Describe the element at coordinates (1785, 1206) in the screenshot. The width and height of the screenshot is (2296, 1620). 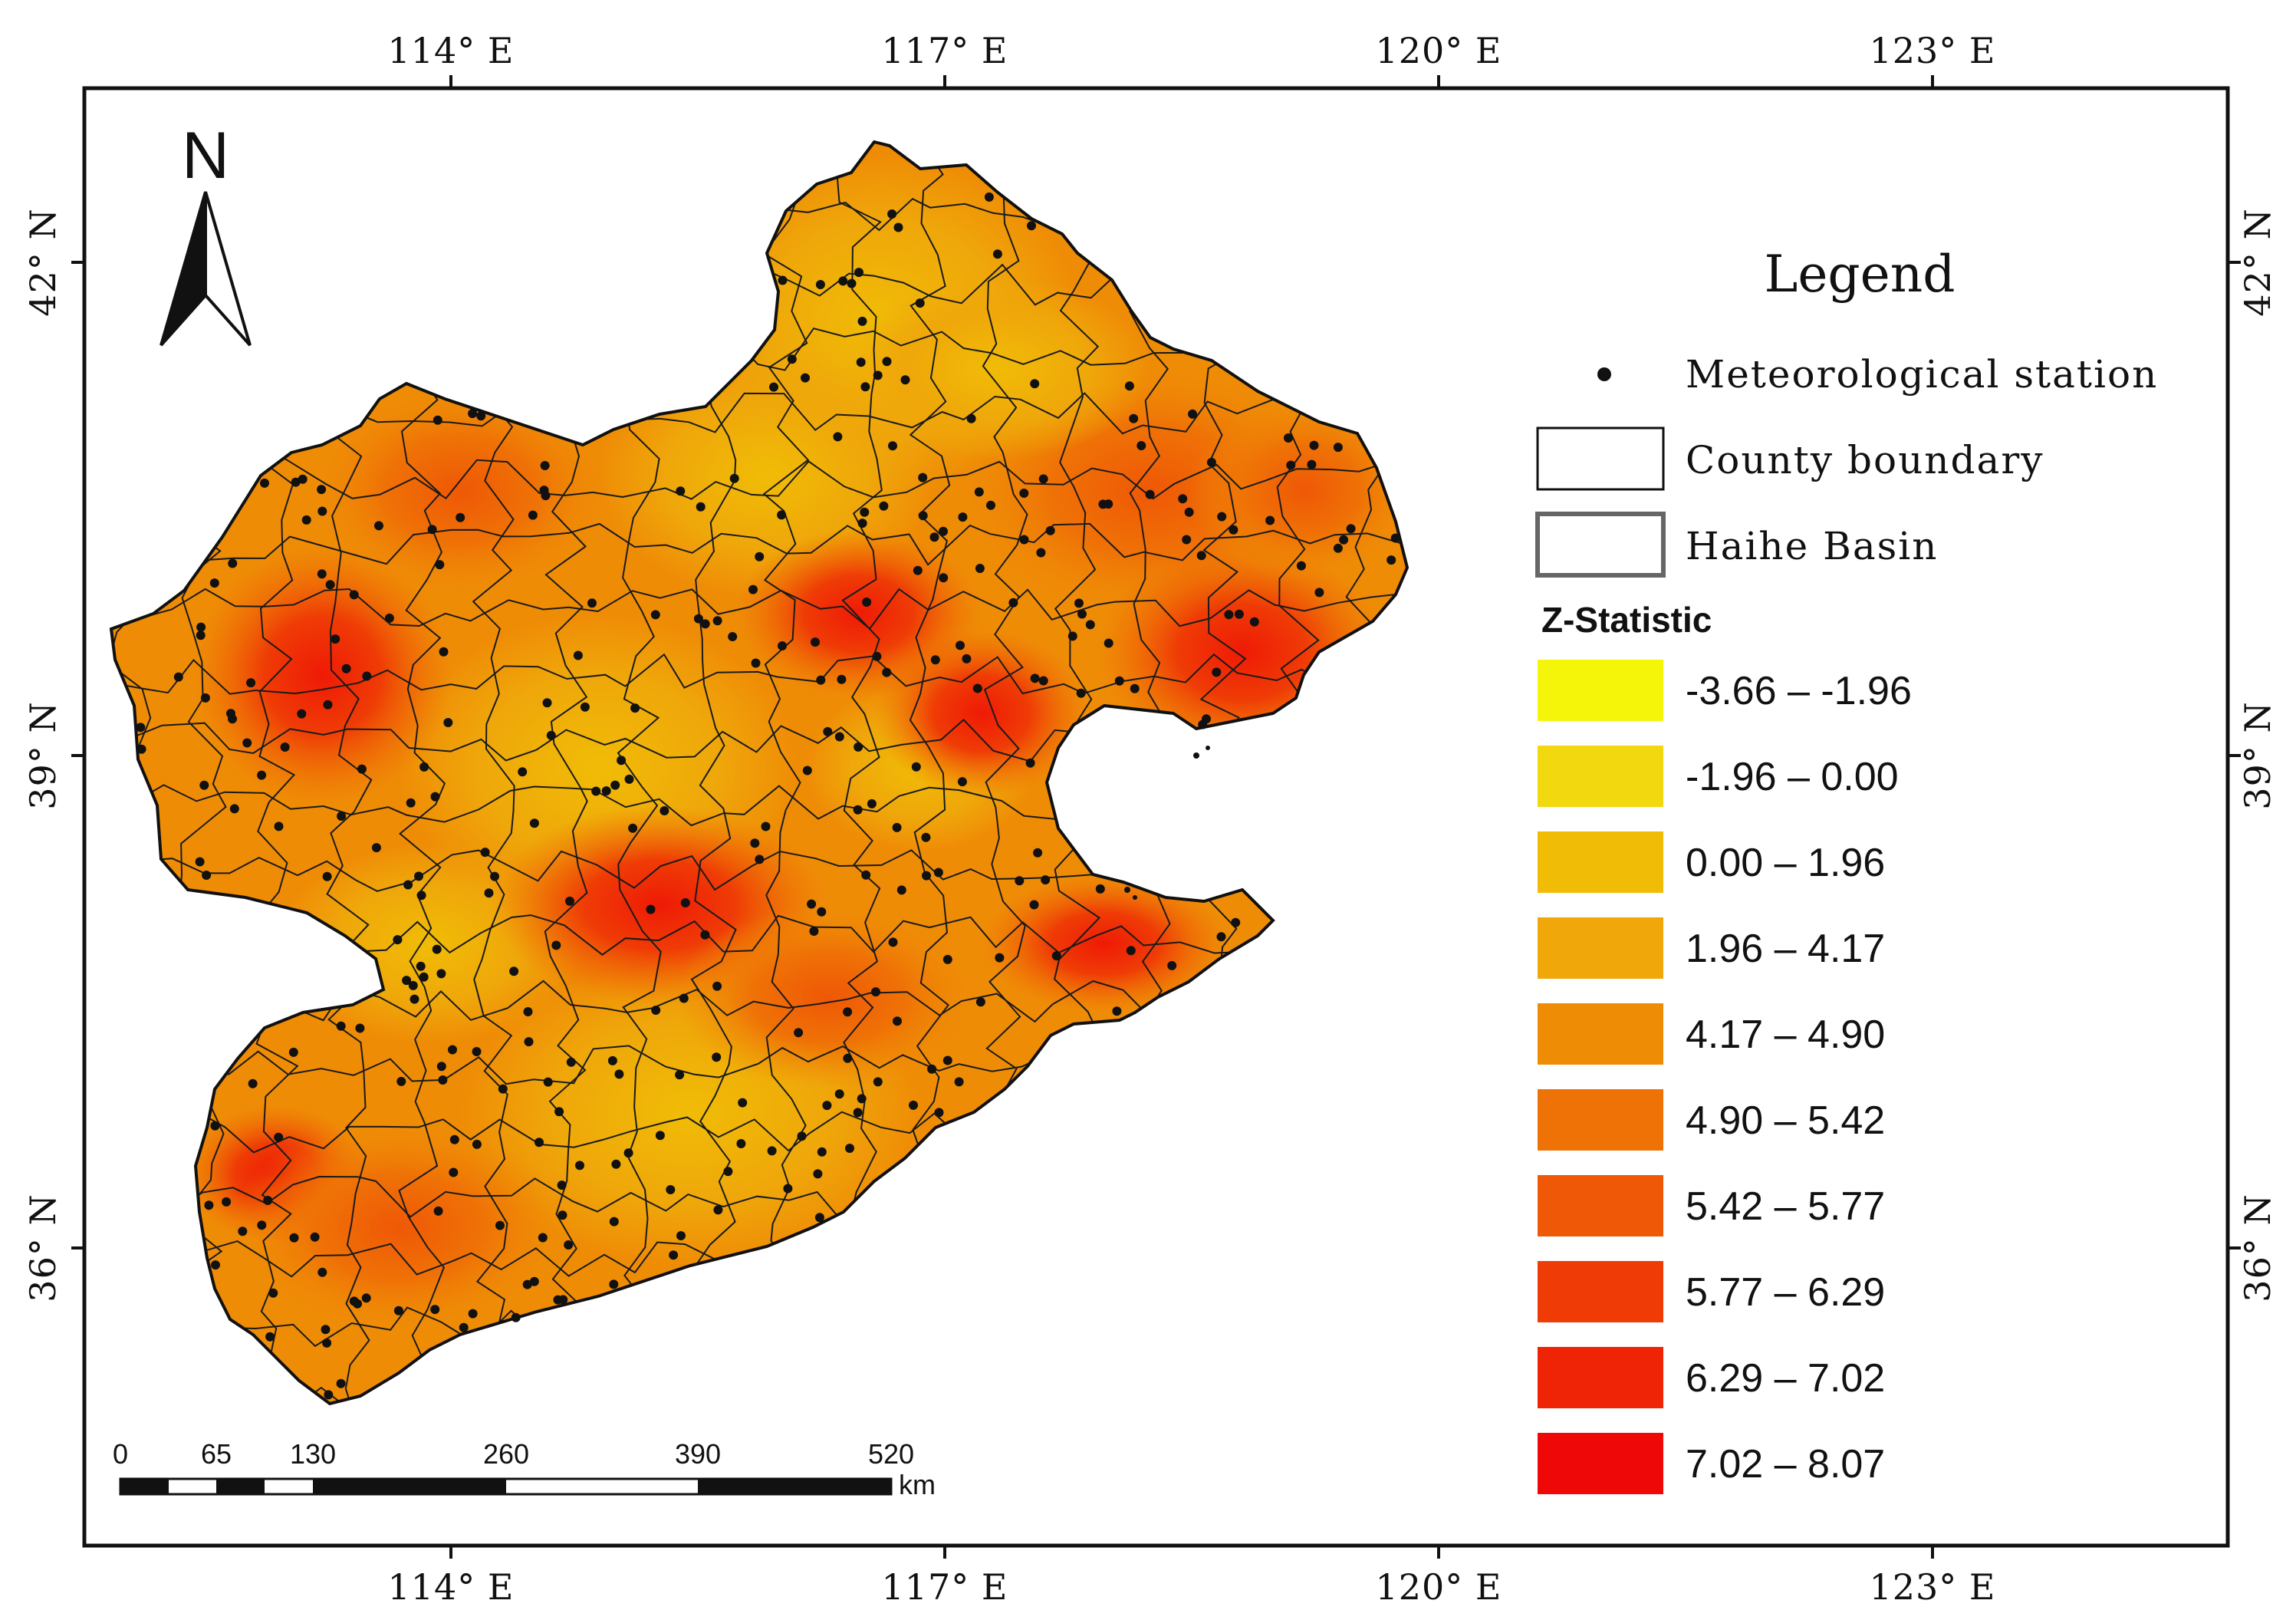
I see `z-class-label: 5.42 – 5.77` at that location.